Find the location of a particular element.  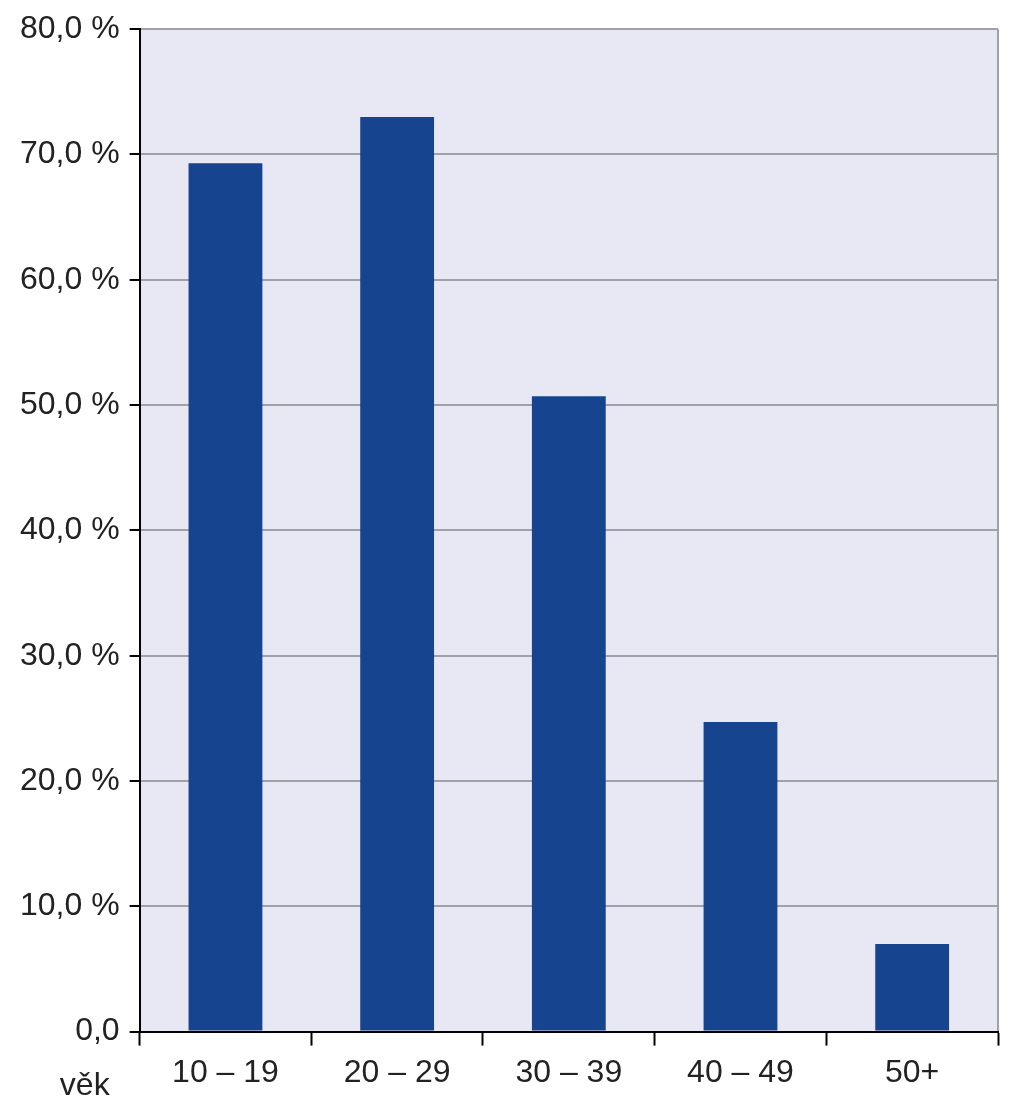

y-tick-label: 60,0 % is located at coordinates (70, 277).